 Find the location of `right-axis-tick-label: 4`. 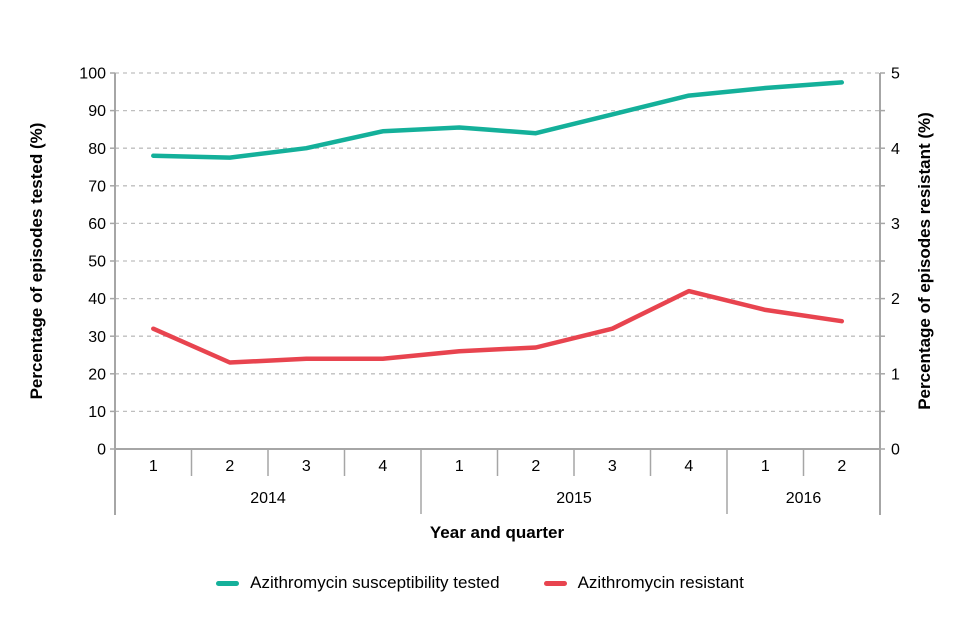

right-axis-tick-label: 4 is located at coordinates (895, 149).